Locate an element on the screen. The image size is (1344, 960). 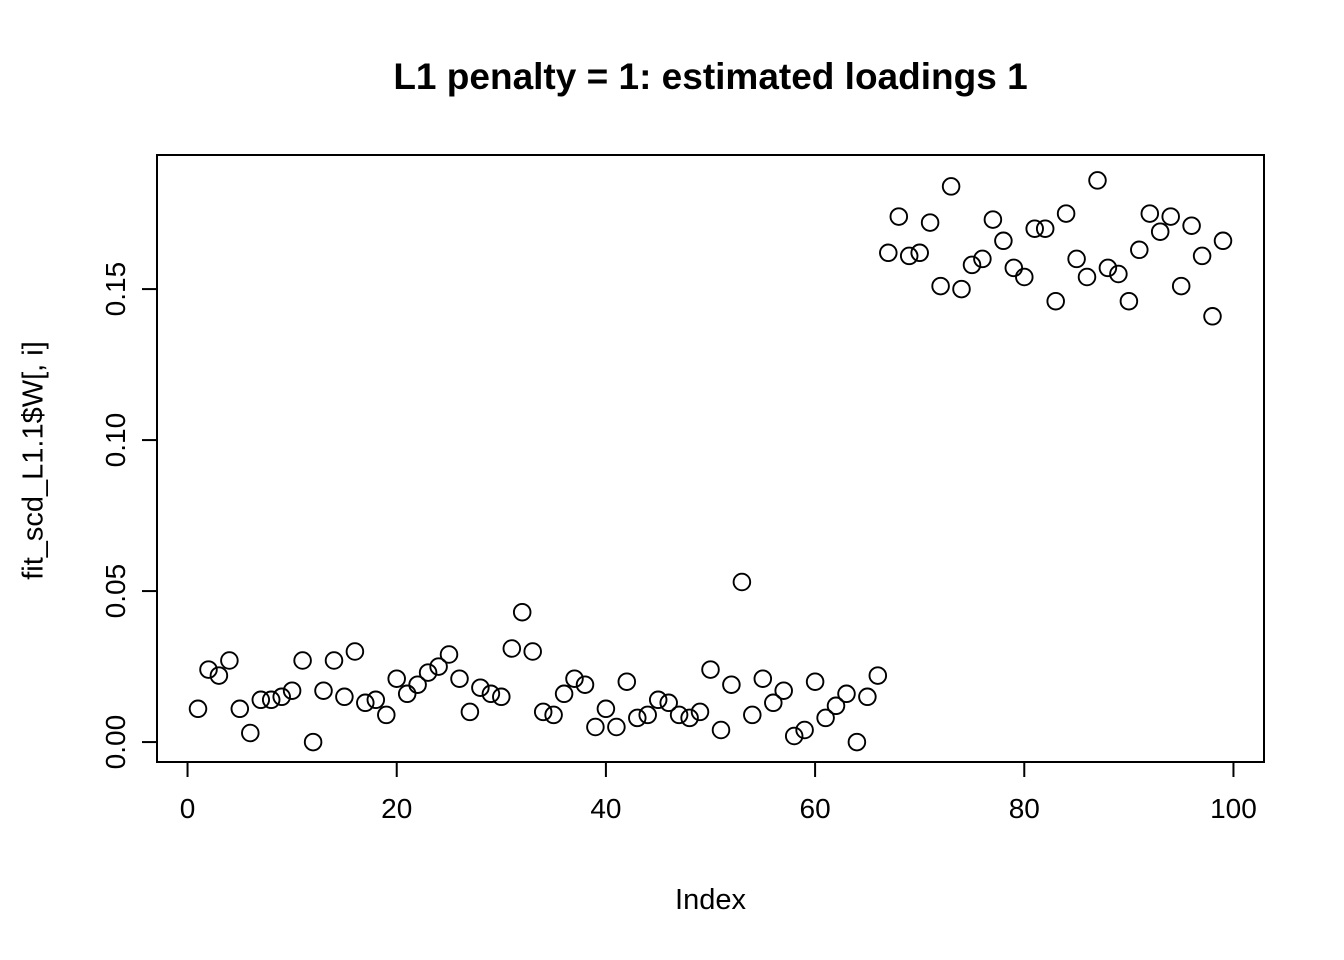
x-tick-label: 80 is located at coordinates (1024, 808).